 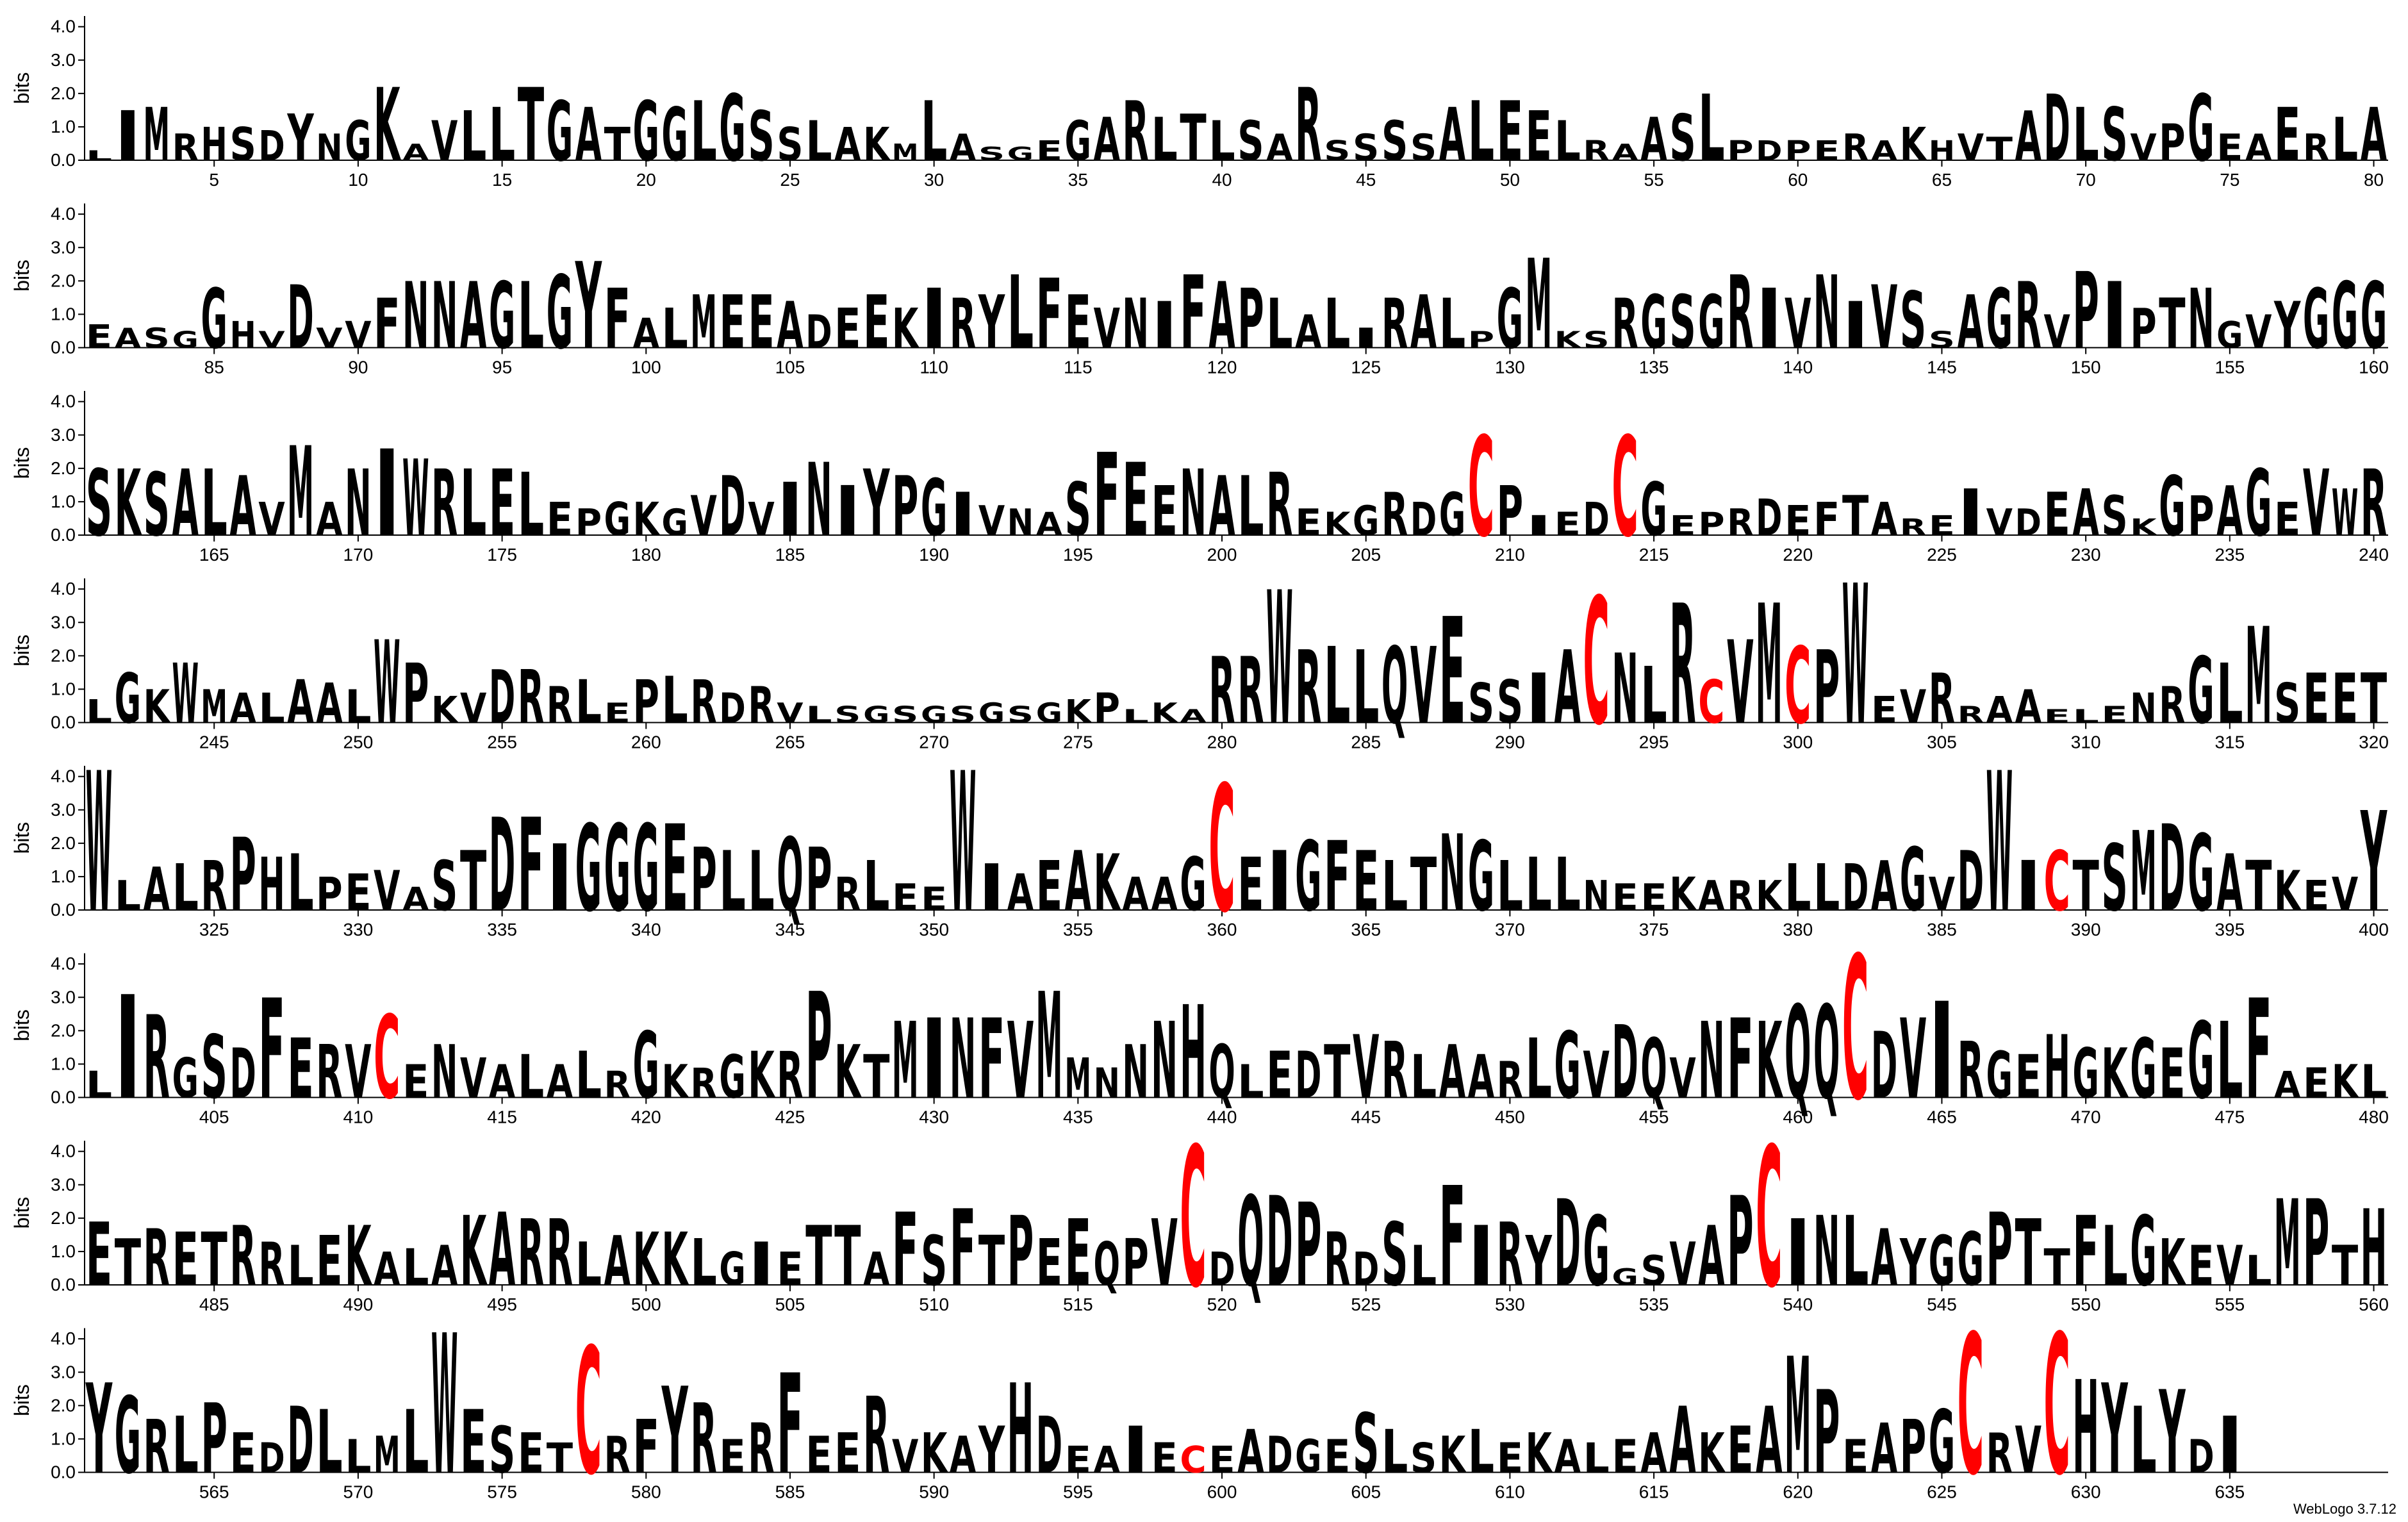 I want to click on x-tick-label: 60, so click(x=1798, y=180).